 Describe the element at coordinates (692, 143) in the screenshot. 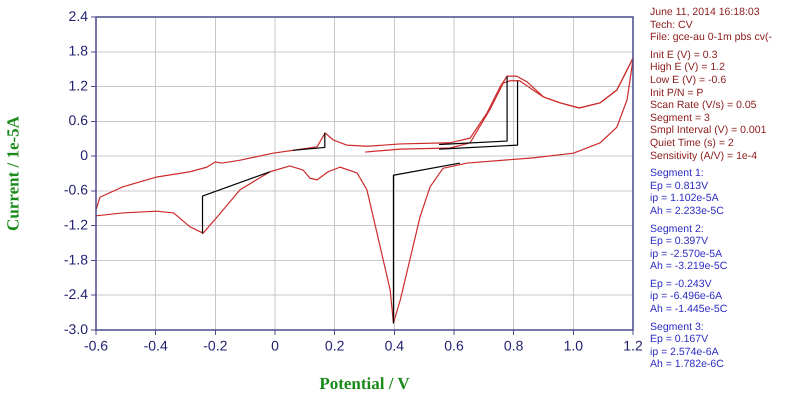

I see `text: Quiet Time (s) = 2` at that location.